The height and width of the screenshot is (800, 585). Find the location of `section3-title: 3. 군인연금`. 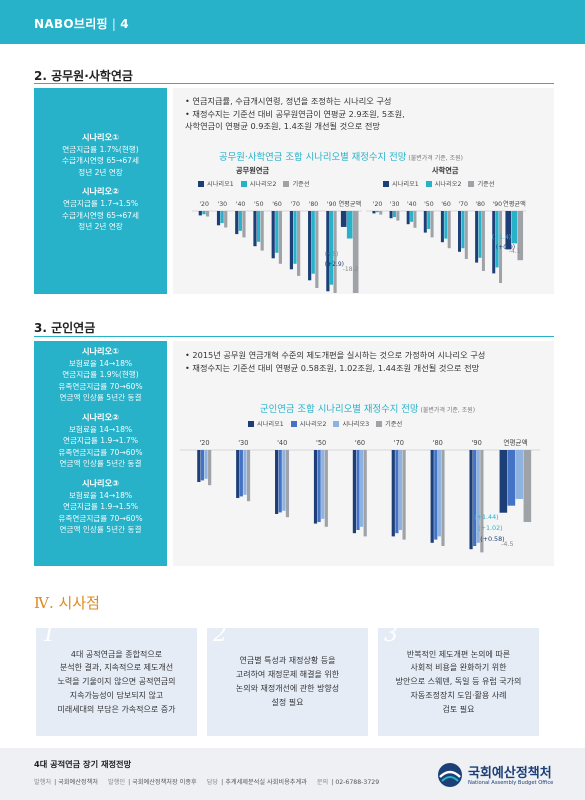

section3-title: 3. 군인연금 is located at coordinates (65, 328).